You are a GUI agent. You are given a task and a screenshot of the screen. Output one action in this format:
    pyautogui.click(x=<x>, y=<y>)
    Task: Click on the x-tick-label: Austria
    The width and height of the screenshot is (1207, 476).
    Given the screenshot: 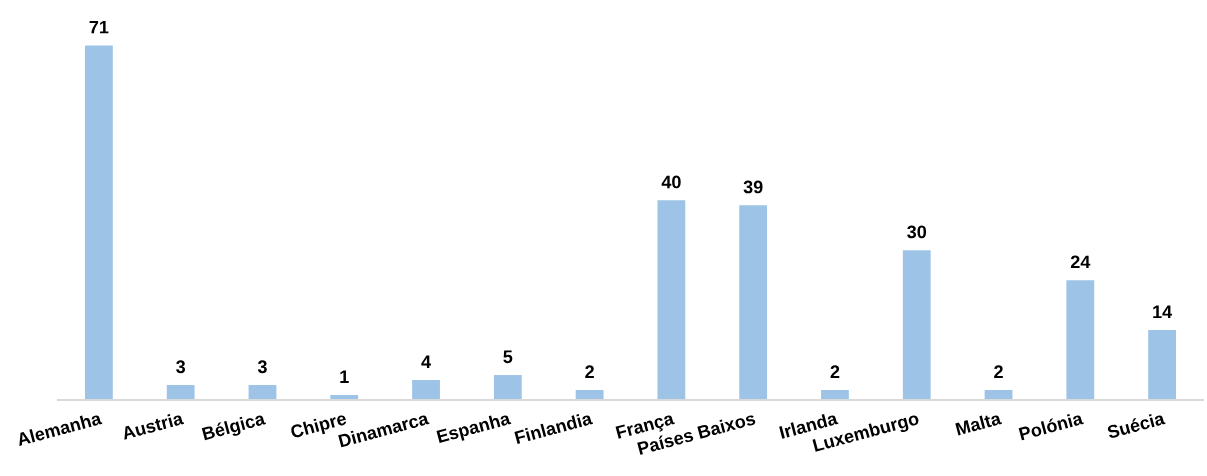 What is the action you would take?
    pyautogui.click(x=153, y=425)
    